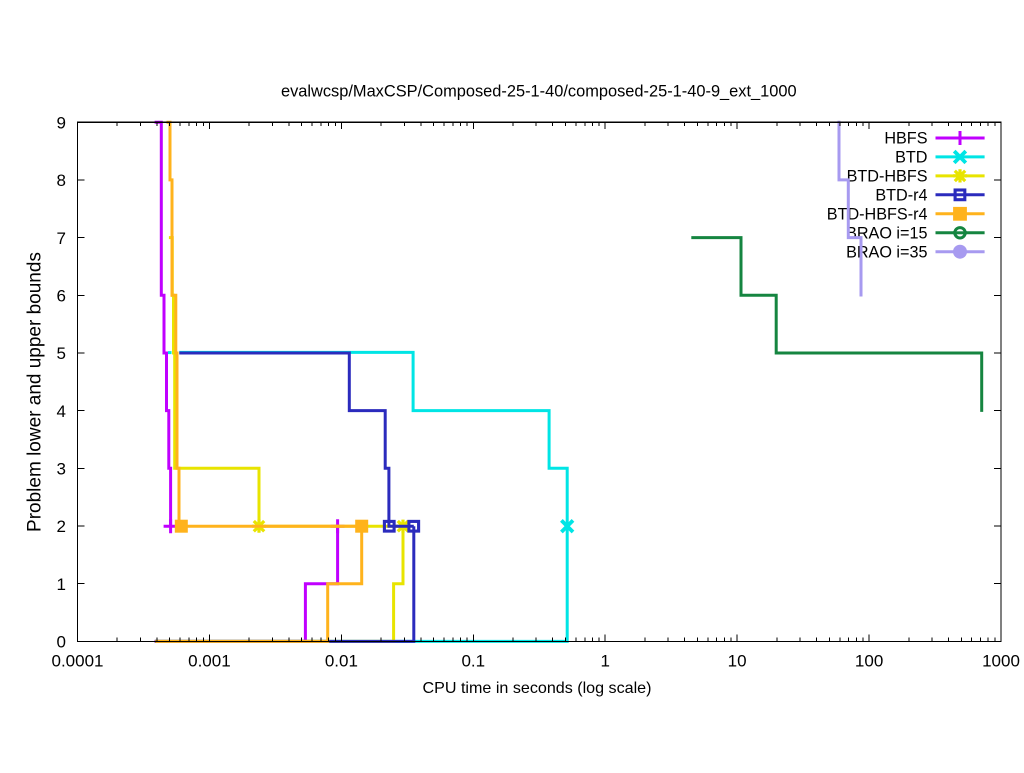  What do you see at coordinates (911, 158) in the screenshot?
I see `svg-text: BTD` at bounding box center [911, 158].